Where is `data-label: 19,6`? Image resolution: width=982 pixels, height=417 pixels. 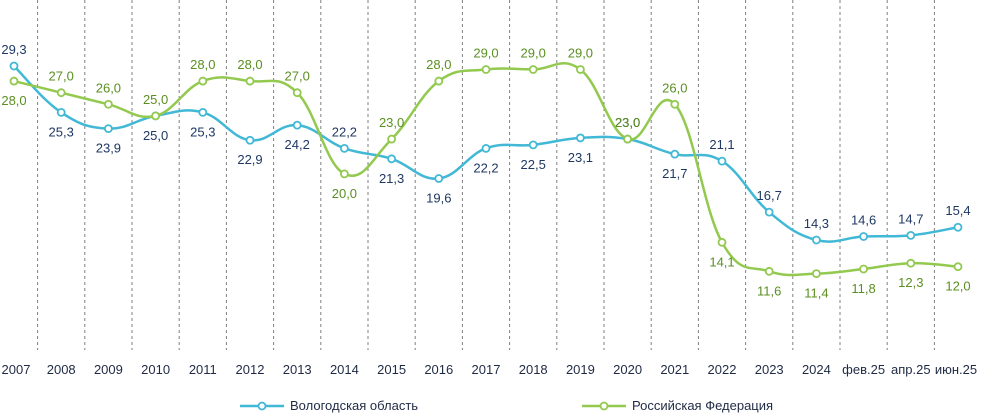 data-label: 19,6 is located at coordinates (438, 198).